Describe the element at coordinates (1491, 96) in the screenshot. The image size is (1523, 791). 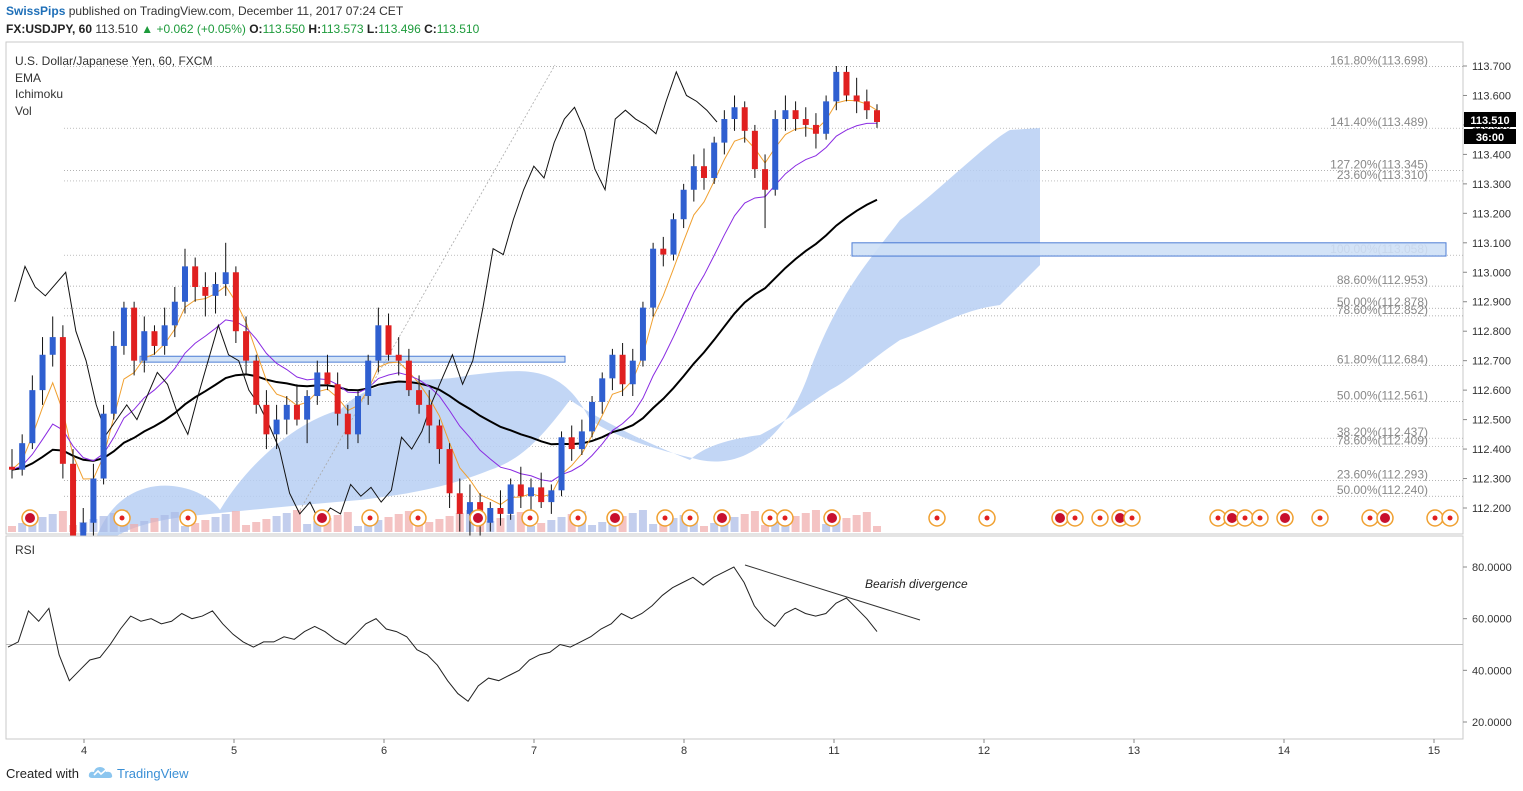
I see `price-tick-label: 113.600` at that location.